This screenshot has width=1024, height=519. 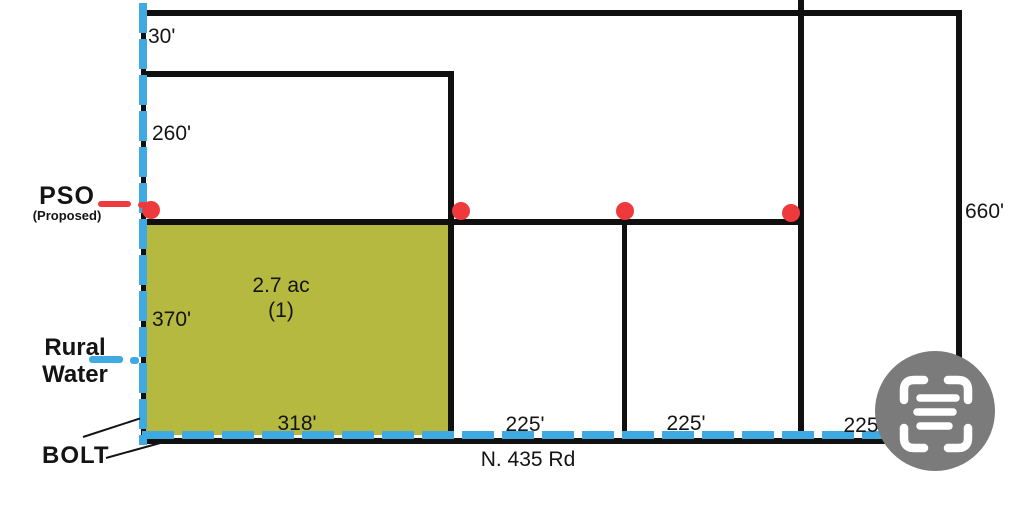 I want to click on east-boundary-line, so click(x=959, y=227).